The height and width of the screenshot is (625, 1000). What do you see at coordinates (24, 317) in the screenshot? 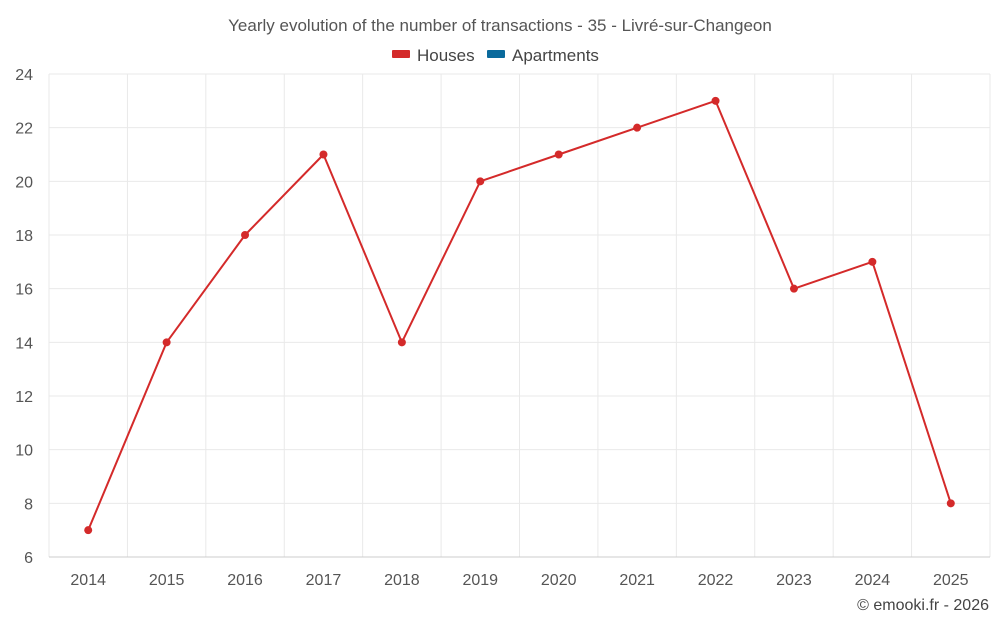
I see `y-axis-labels: 6 8 10 12 14 16 18 20 22 24` at bounding box center [24, 317].